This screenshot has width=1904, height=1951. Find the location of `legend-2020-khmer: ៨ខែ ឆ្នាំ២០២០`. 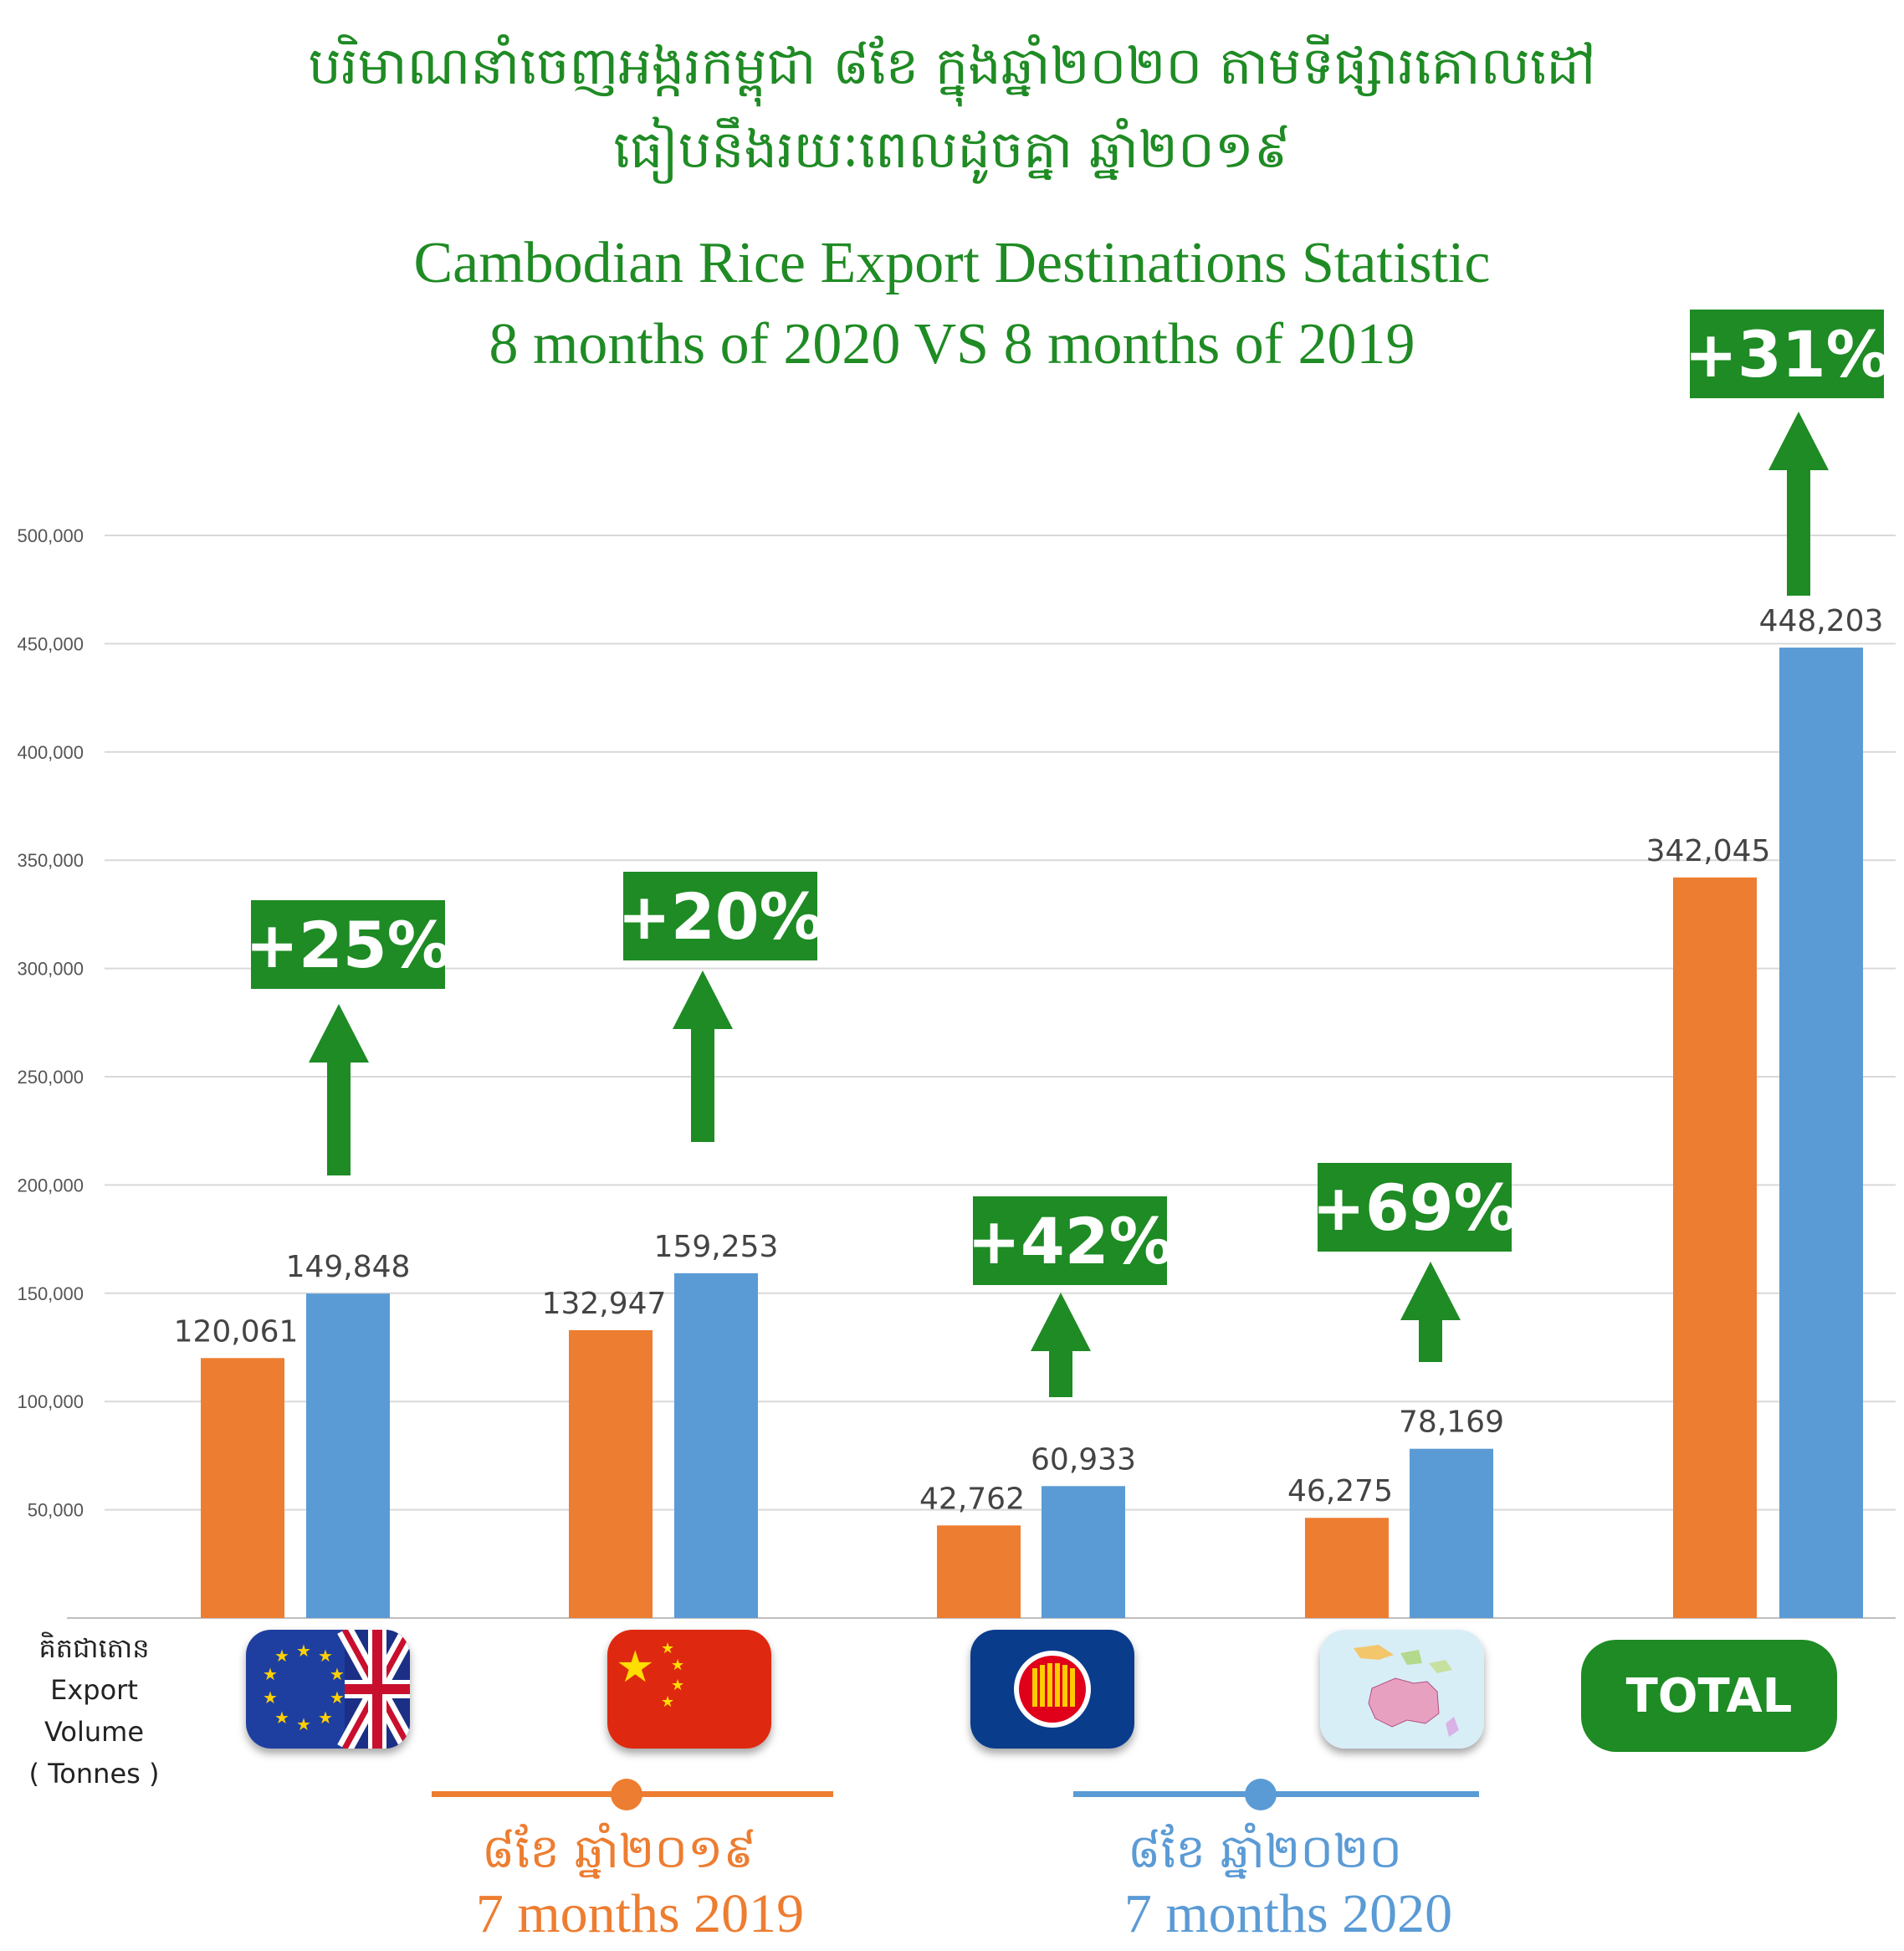

legend-2020-khmer: ៨ខែ ឆ្នាំ២០២០ is located at coordinates (1265, 1852).